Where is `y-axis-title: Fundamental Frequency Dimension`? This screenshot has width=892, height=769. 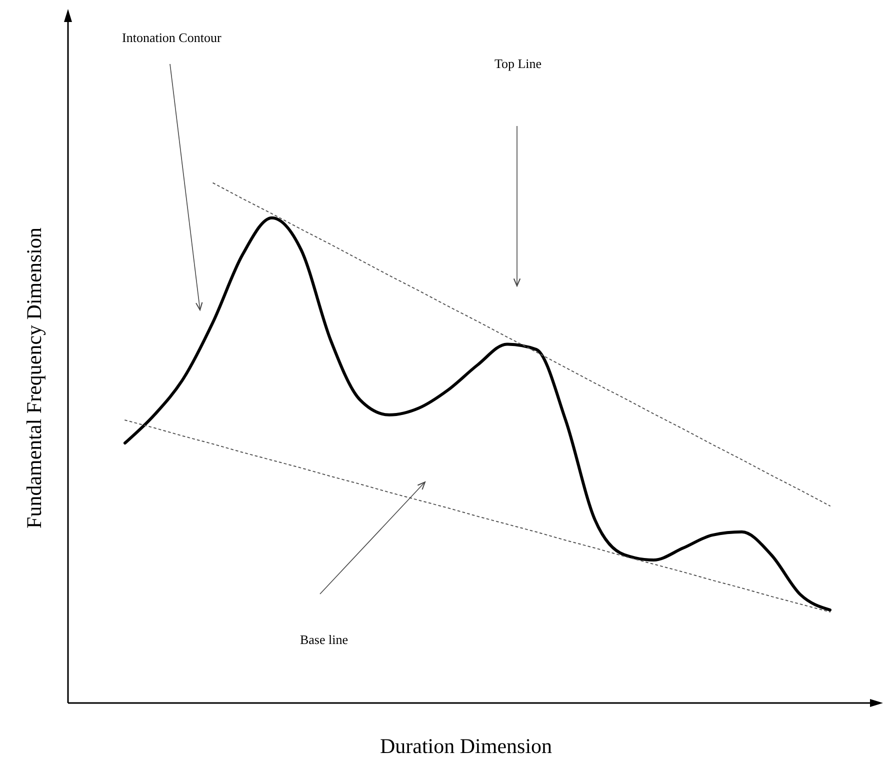 y-axis-title: Fundamental Frequency Dimension is located at coordinates (34, 377).